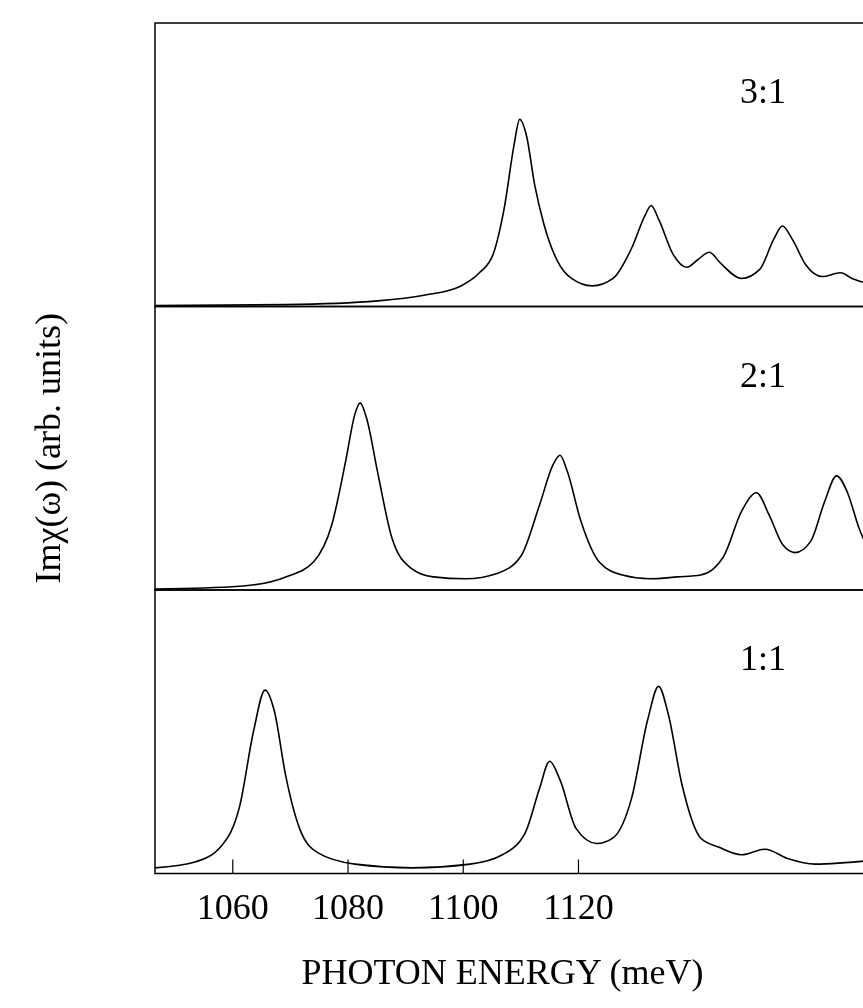 This screenshot has height=1008, width=863. What do you see at coordinates (578, 906) in the screenshot?
I see `x-tick-label: 1120` at bounding box center [578, 906].